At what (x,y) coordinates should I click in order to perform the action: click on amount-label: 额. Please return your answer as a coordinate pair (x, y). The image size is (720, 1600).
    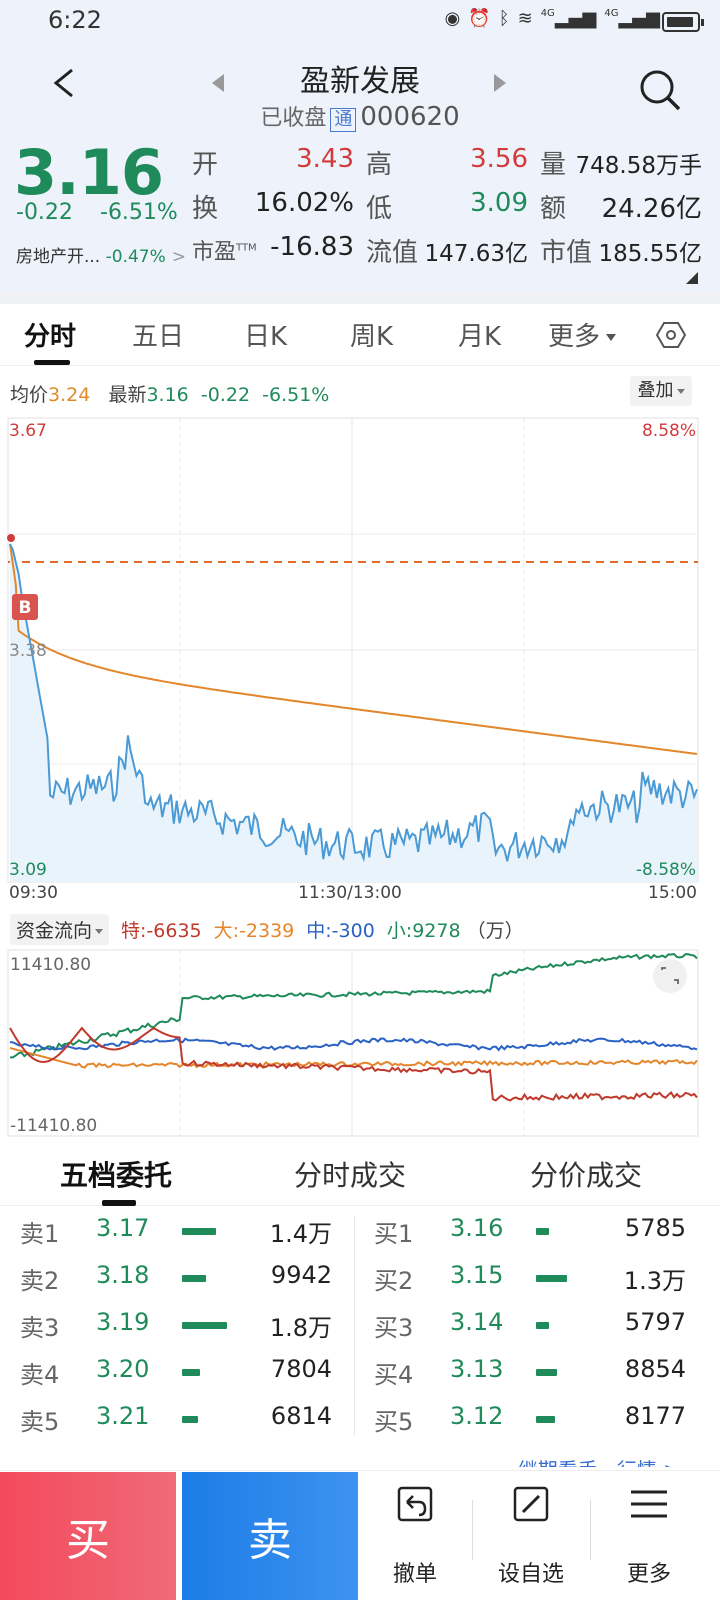
    Looking at the image, I should click on (553, 209).